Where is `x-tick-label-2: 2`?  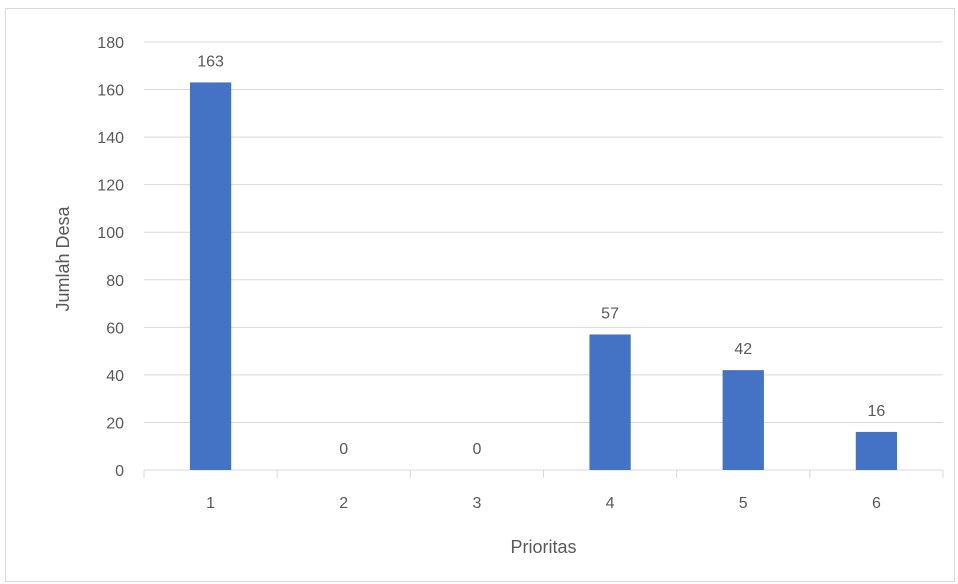
x-tick-label-2: 2 is located at coordinates (343, 503).